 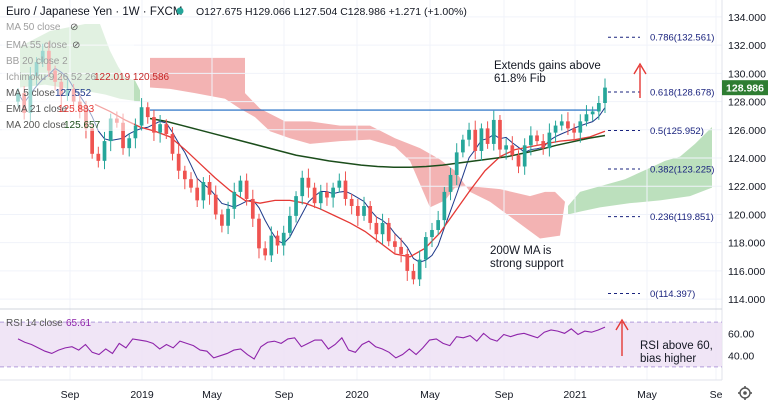 What do you see at coordinates (392, 395) in the screenshot?
I see `time-axis: Sep 2019 May Sep 2020 May Sep 2021 May Se` at bounding box center [392, 395].